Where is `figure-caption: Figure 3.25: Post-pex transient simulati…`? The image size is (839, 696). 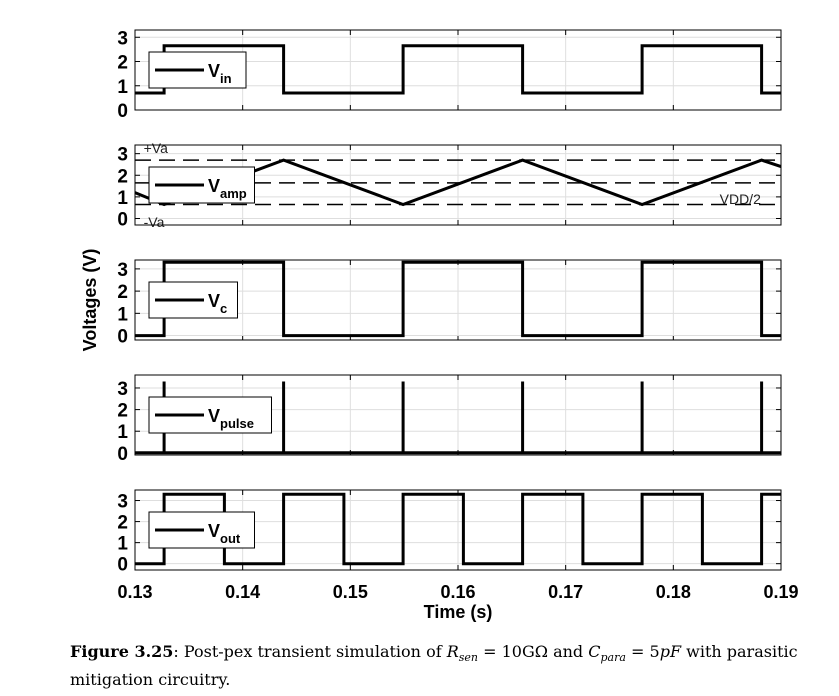
figure-caption: Figure 3.25: Post-pex transient simulati… is located at coordinates (434, 666).